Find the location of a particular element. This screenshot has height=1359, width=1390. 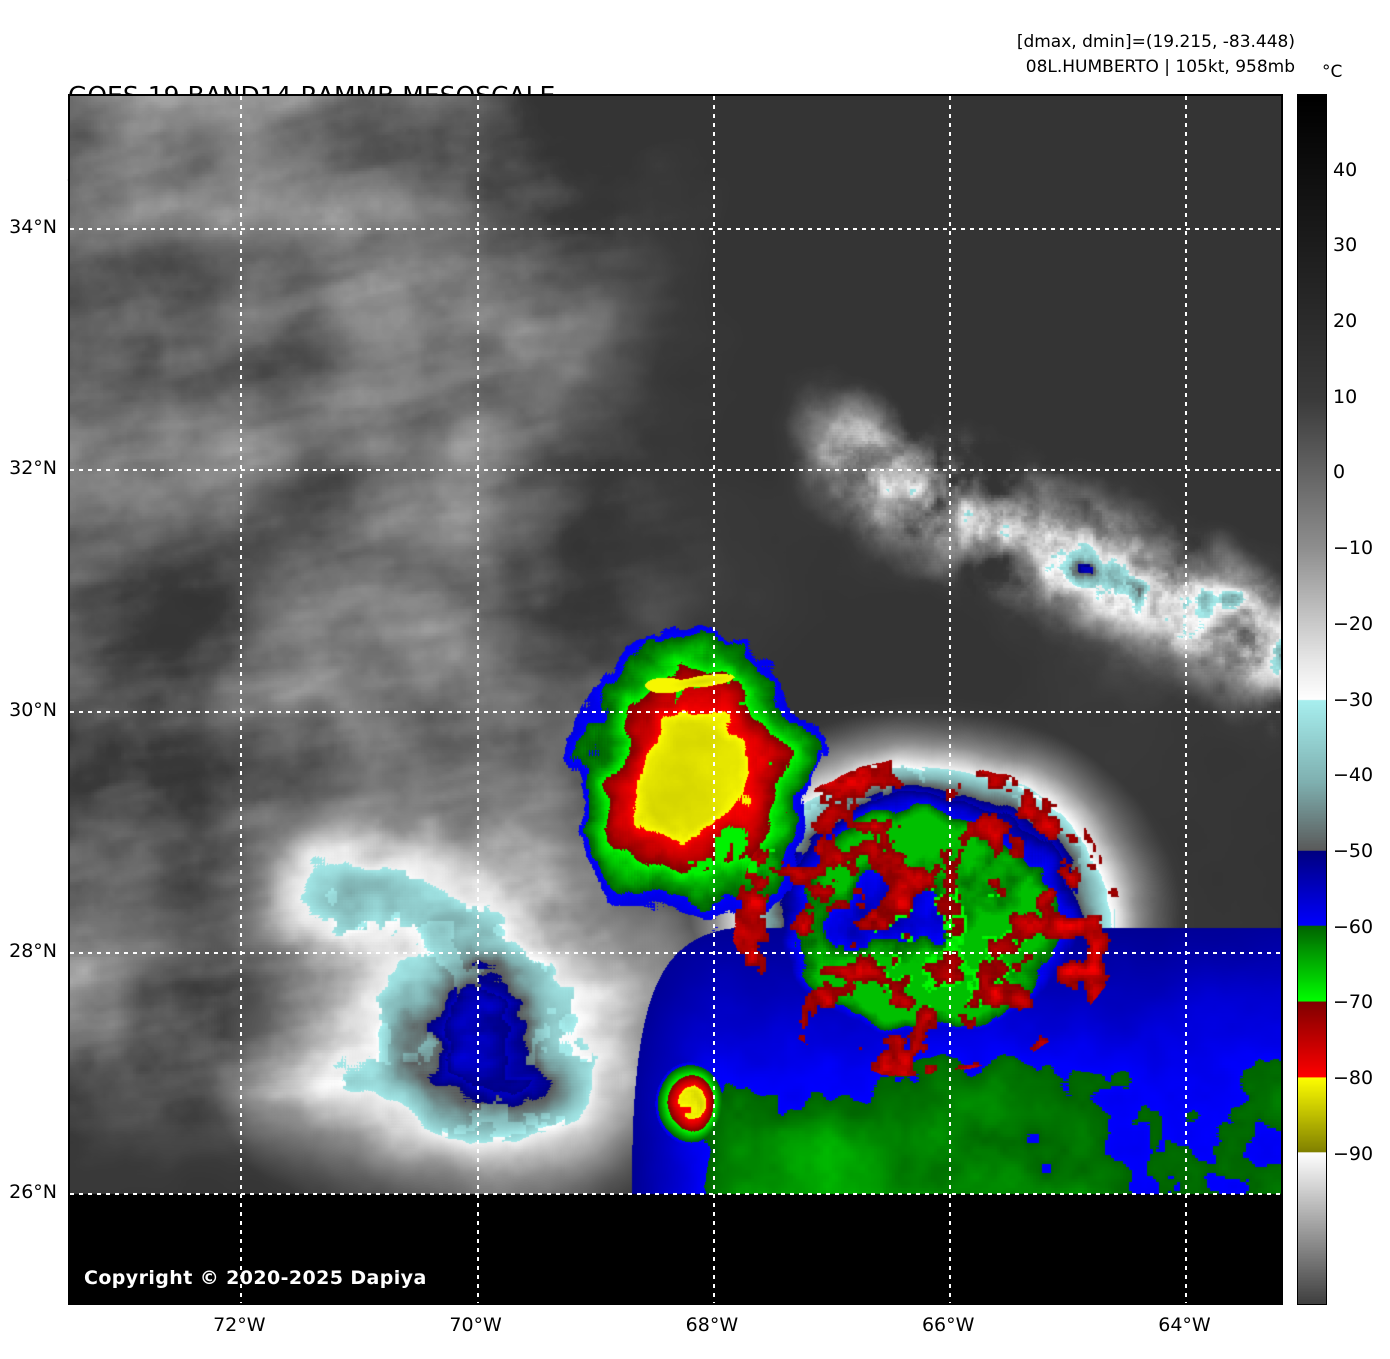

lon-tick-label: 72°W is located at coordinates (239, 1325).